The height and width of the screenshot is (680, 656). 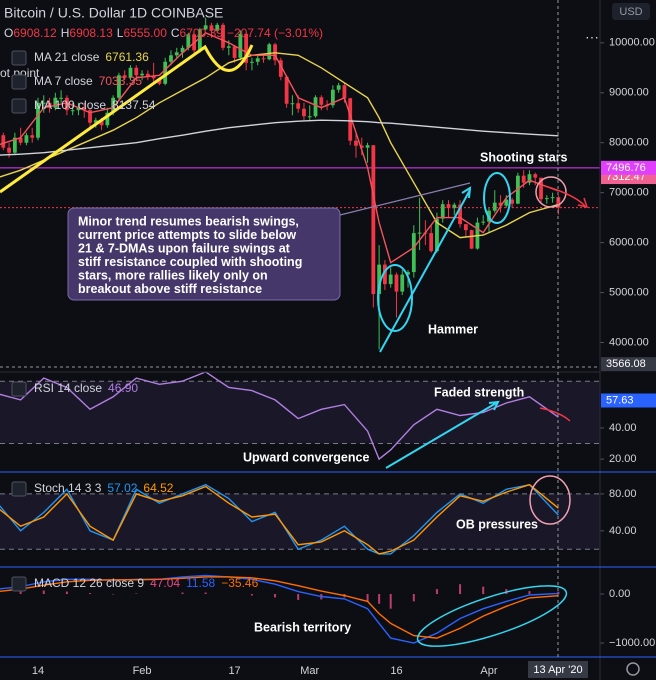 I want to click on trendline-drawing, so click(x=127, y=119).